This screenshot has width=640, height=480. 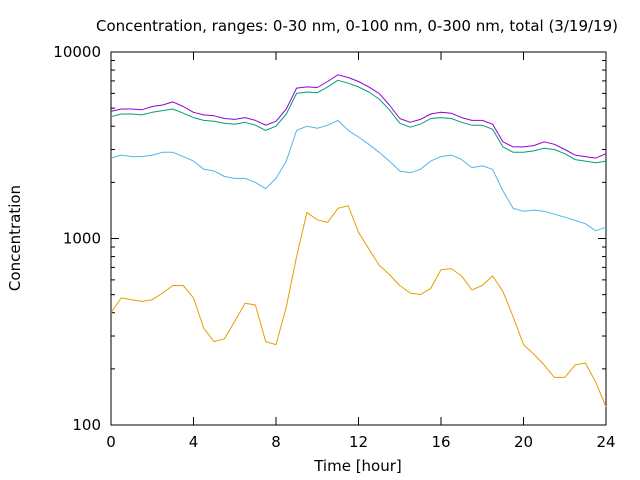 What do you see at coordinates (111, 442) in the screenshot?
I see `x-tick-label: 0` at bounding box center [111, 442].